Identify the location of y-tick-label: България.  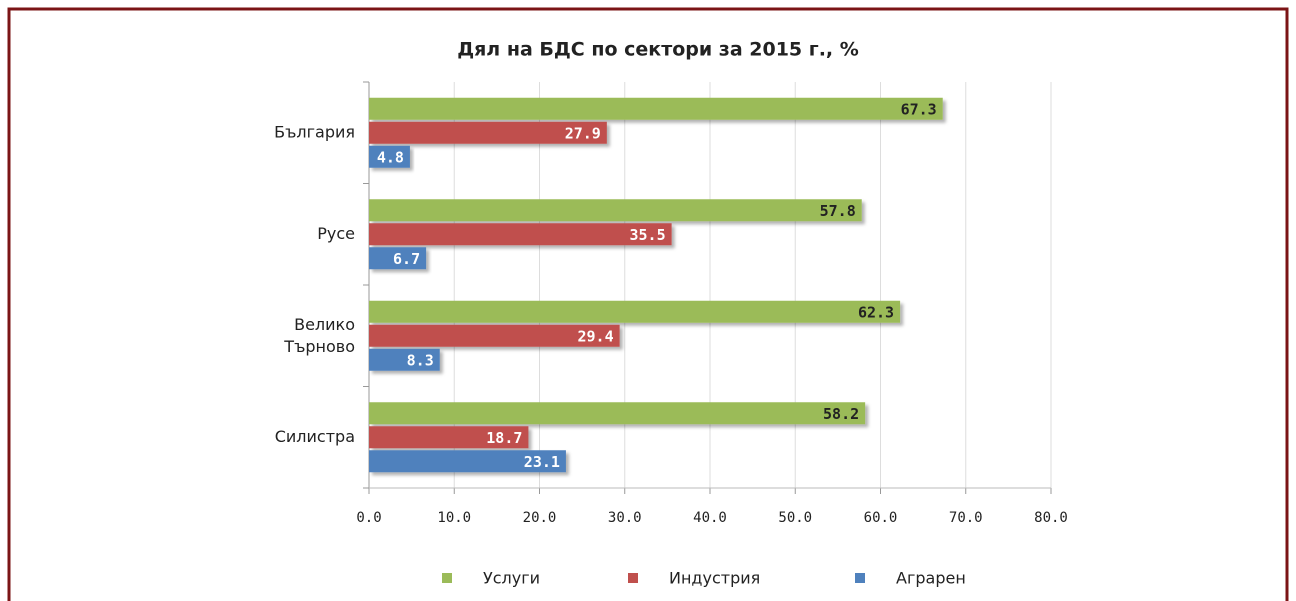
(314, 131).